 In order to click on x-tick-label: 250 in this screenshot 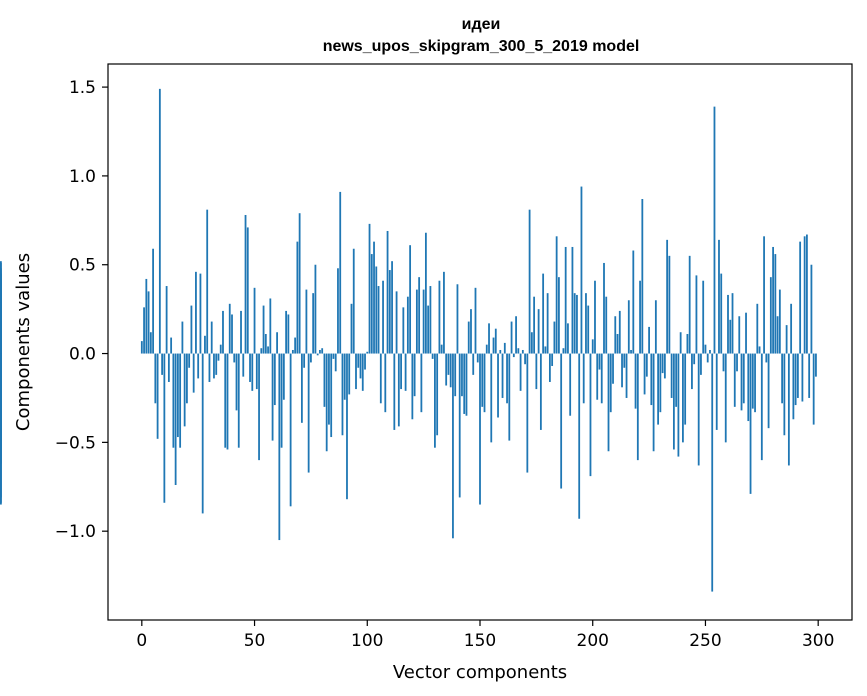, I will do `click(705, 641)`.